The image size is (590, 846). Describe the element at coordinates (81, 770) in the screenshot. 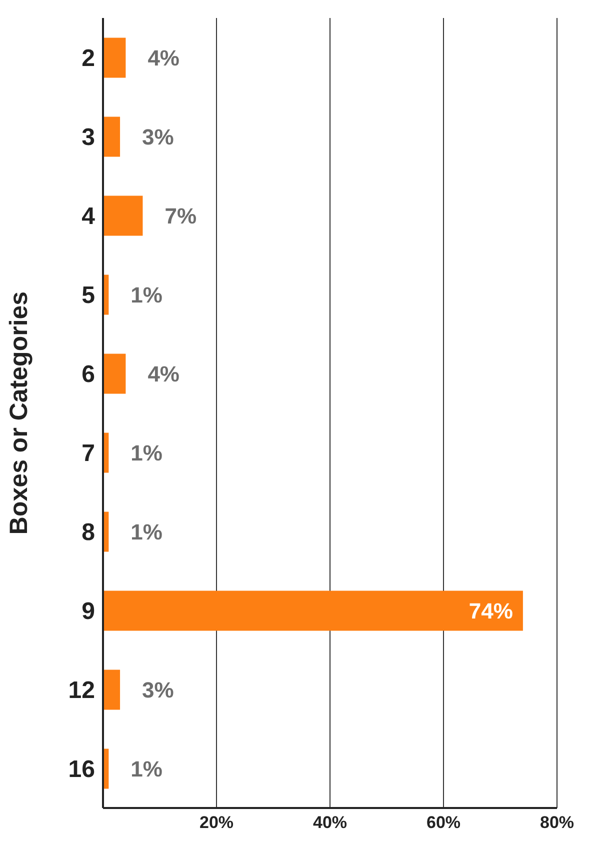

I see `y-tick-label: 16` at that location.